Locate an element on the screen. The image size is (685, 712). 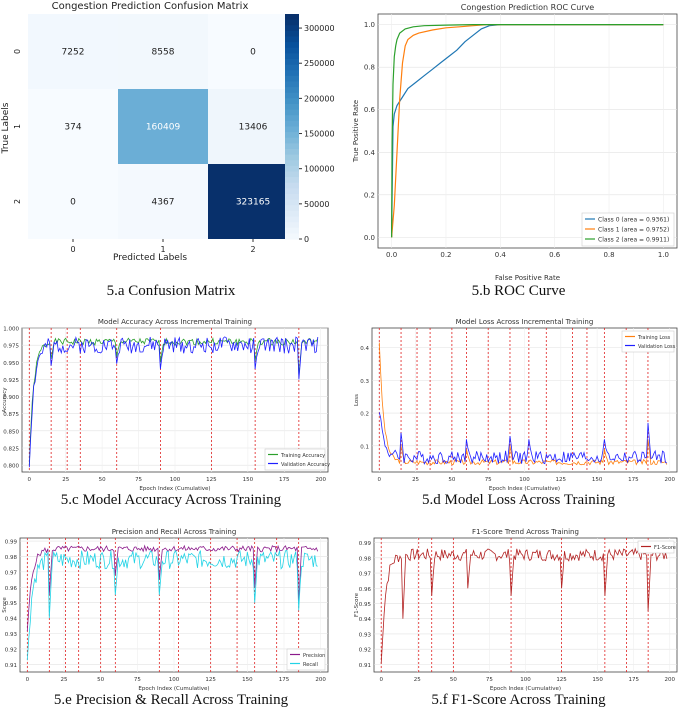
cell-value: 7252 is located at coordinates (73, 53).